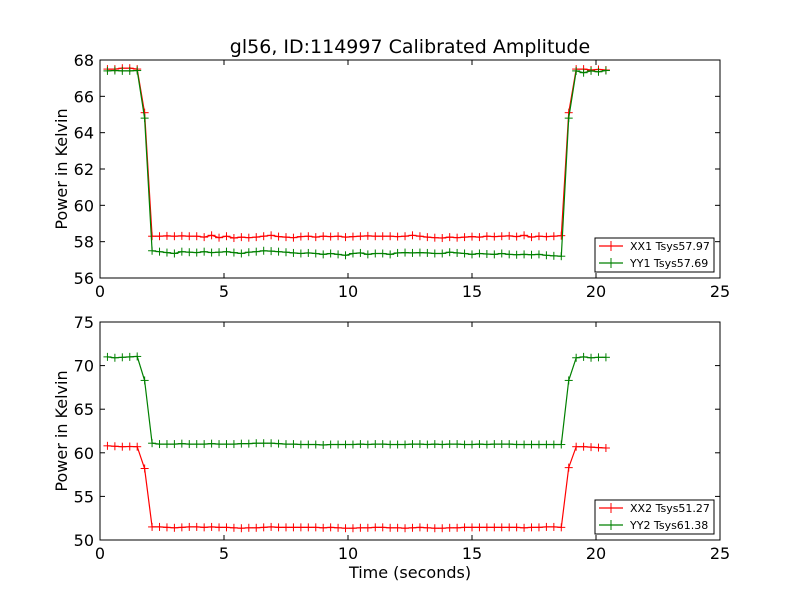 The height and width of the screenshot is (600, 800). Describe the element at coordinates (224, 291) in the screenshot. I see `top-x-tick-label: 5` at that location.